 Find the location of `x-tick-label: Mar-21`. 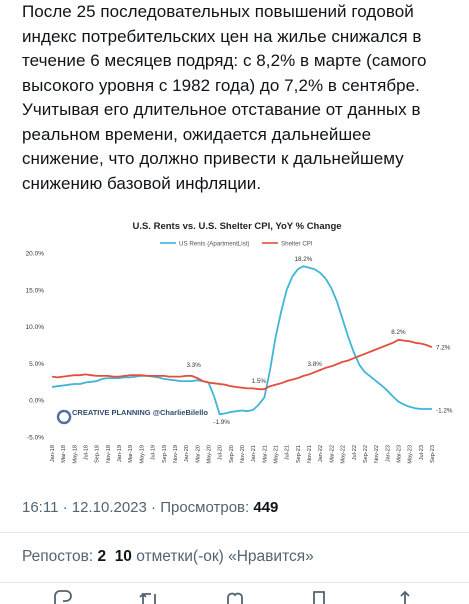

x-tick-label: Mar-21 is located at coordinates (265, 454).